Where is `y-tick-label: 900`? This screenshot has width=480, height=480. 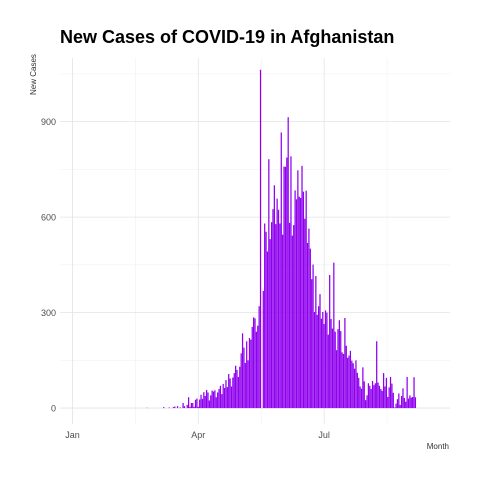
y-tick-label: 900 is located at coordinates (48, 122).